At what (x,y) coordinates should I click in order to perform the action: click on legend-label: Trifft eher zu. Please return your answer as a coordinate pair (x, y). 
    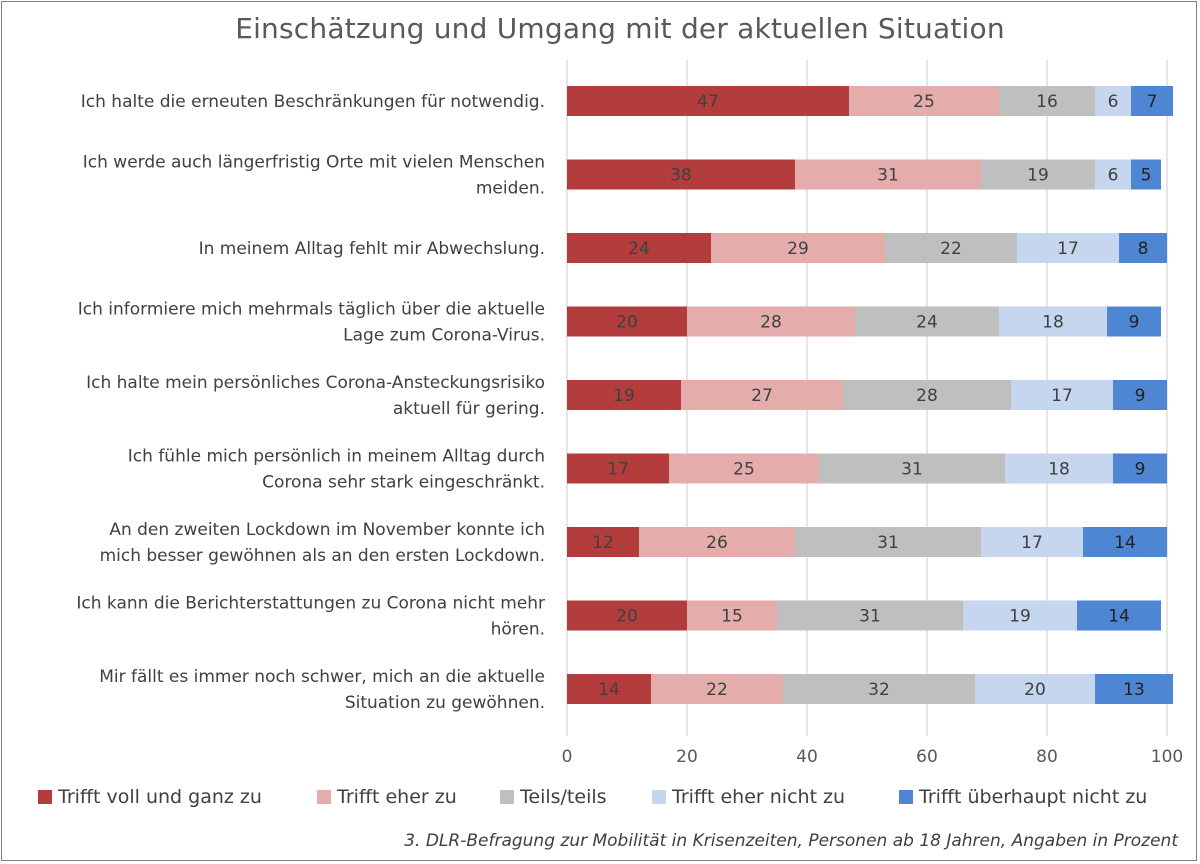
    Looking at the image, I should click on (396, 797).